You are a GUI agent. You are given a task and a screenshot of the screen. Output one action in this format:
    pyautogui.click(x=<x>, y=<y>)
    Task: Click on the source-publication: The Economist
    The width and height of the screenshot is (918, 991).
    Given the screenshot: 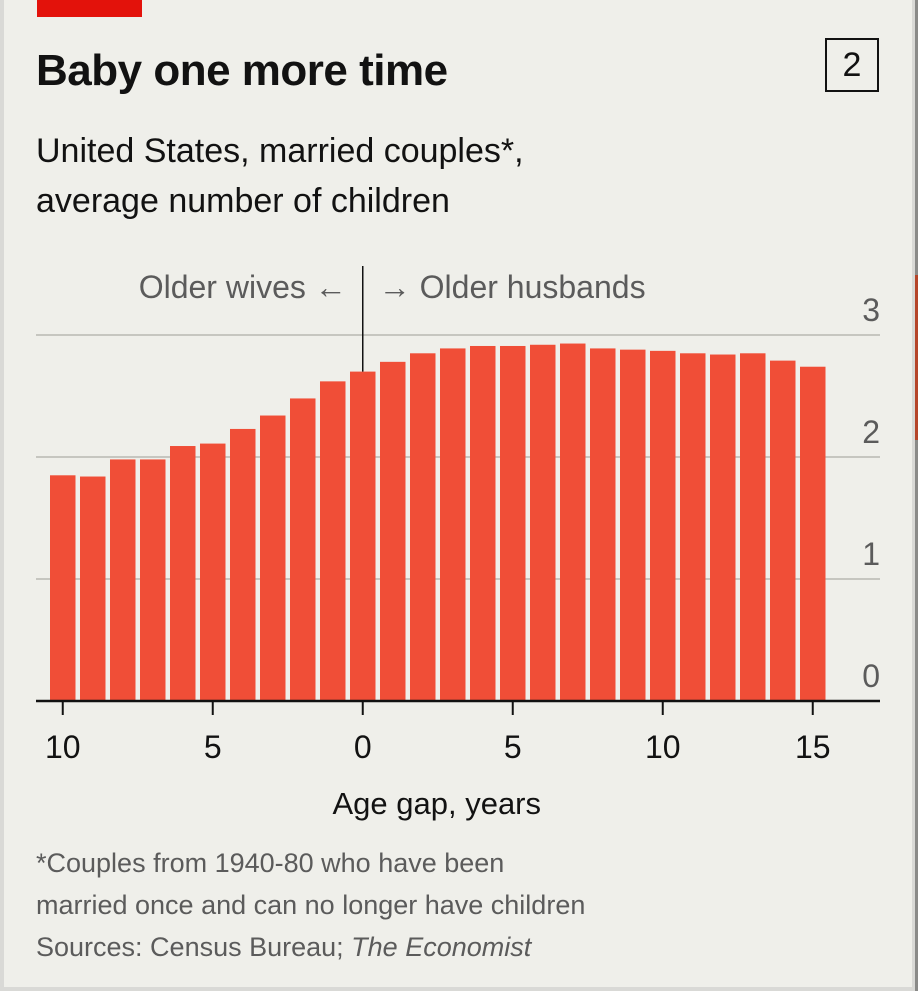 What is the action you would take?
    pyautogui.click(x=441, y=947)
    